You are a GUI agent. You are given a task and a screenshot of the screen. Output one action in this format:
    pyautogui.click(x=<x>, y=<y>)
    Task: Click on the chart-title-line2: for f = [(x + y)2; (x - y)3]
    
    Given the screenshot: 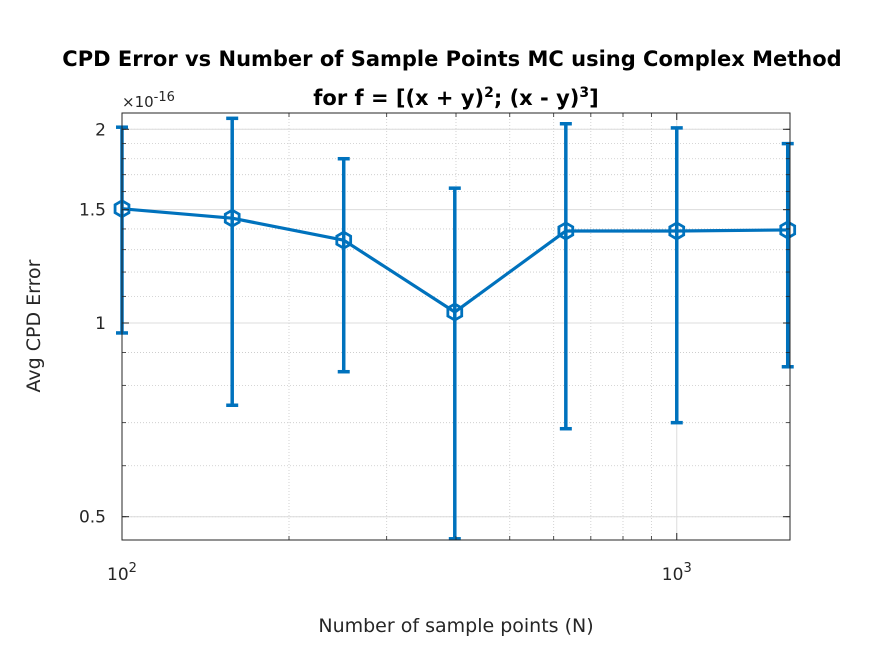 What is the action you would take?
    pyautogui.click(x=455, y=97)
    